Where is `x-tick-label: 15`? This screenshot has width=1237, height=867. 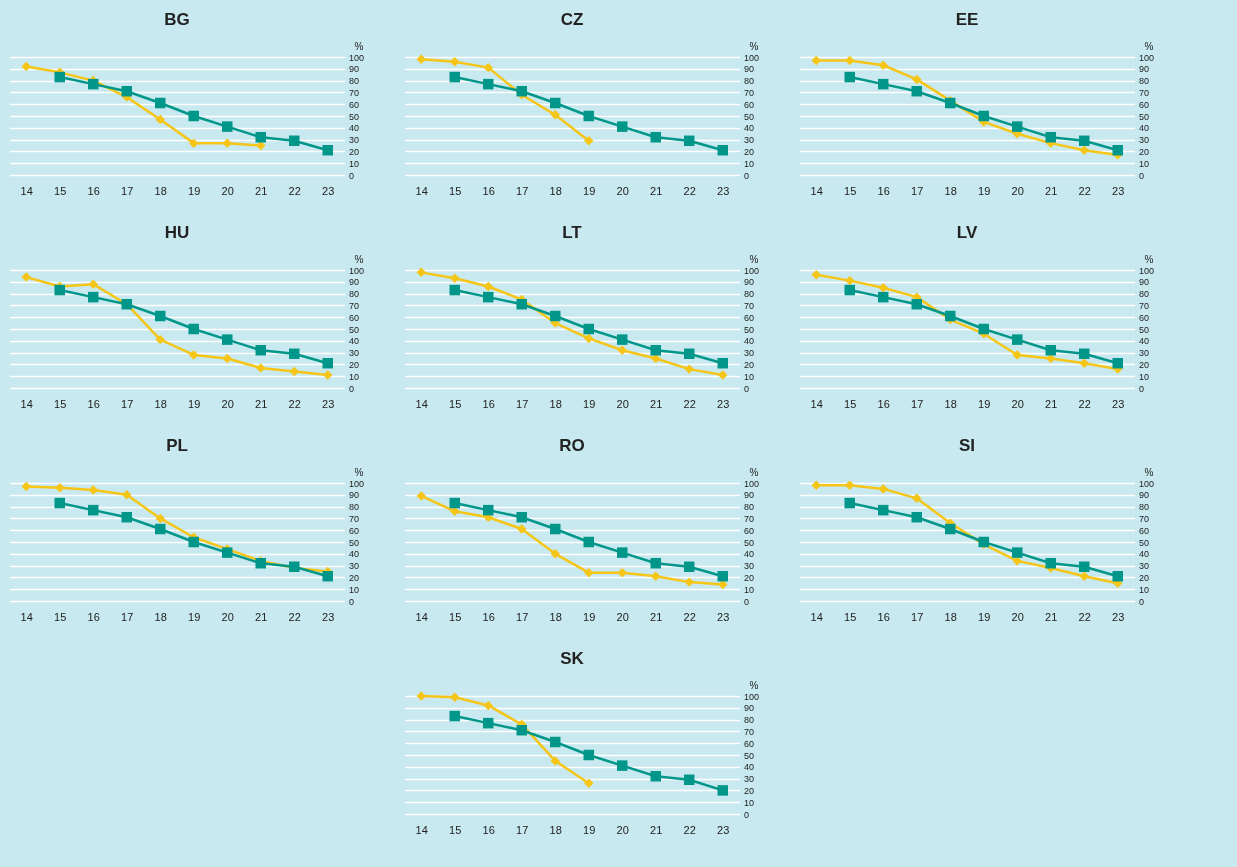
x-tick-label: 15 is located at coordinates (60, 616).